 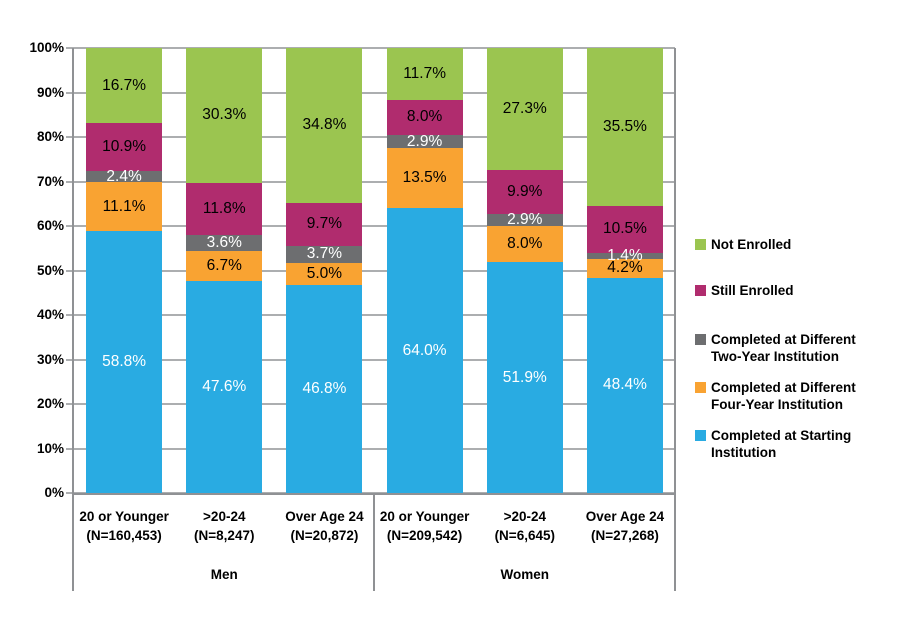 I want to click on bar-segment: 34.8%, so click(x=324, y=125).